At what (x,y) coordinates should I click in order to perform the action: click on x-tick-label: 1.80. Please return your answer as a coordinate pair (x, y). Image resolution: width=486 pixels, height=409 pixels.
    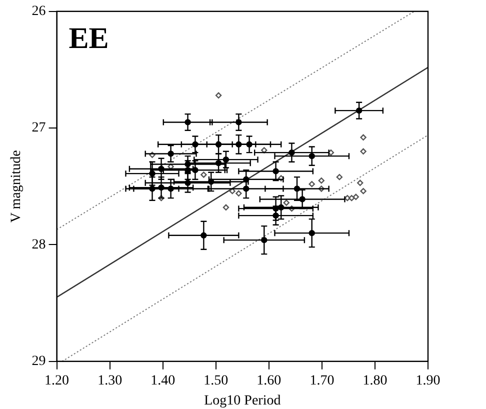
    Looking at the image, I should click on (375, 380).